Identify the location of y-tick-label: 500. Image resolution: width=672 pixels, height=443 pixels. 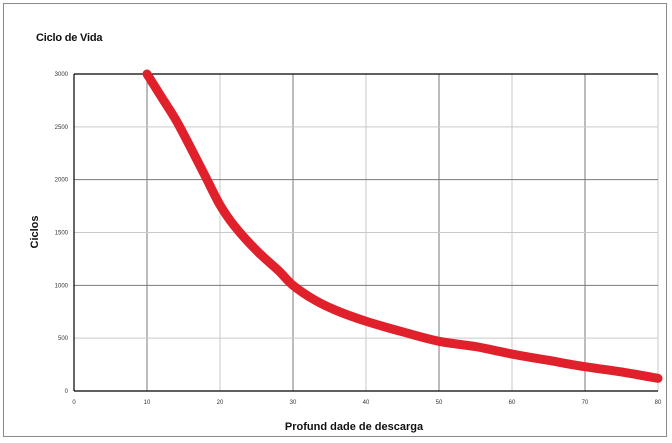
(63, 339).